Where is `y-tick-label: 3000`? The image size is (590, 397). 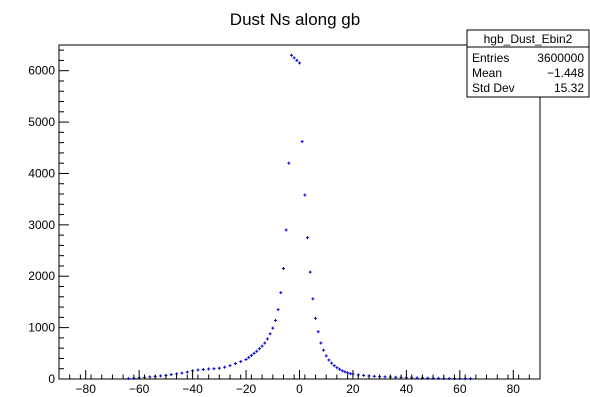 y-tick-label: 3000 is located at coordinates (41, 225).